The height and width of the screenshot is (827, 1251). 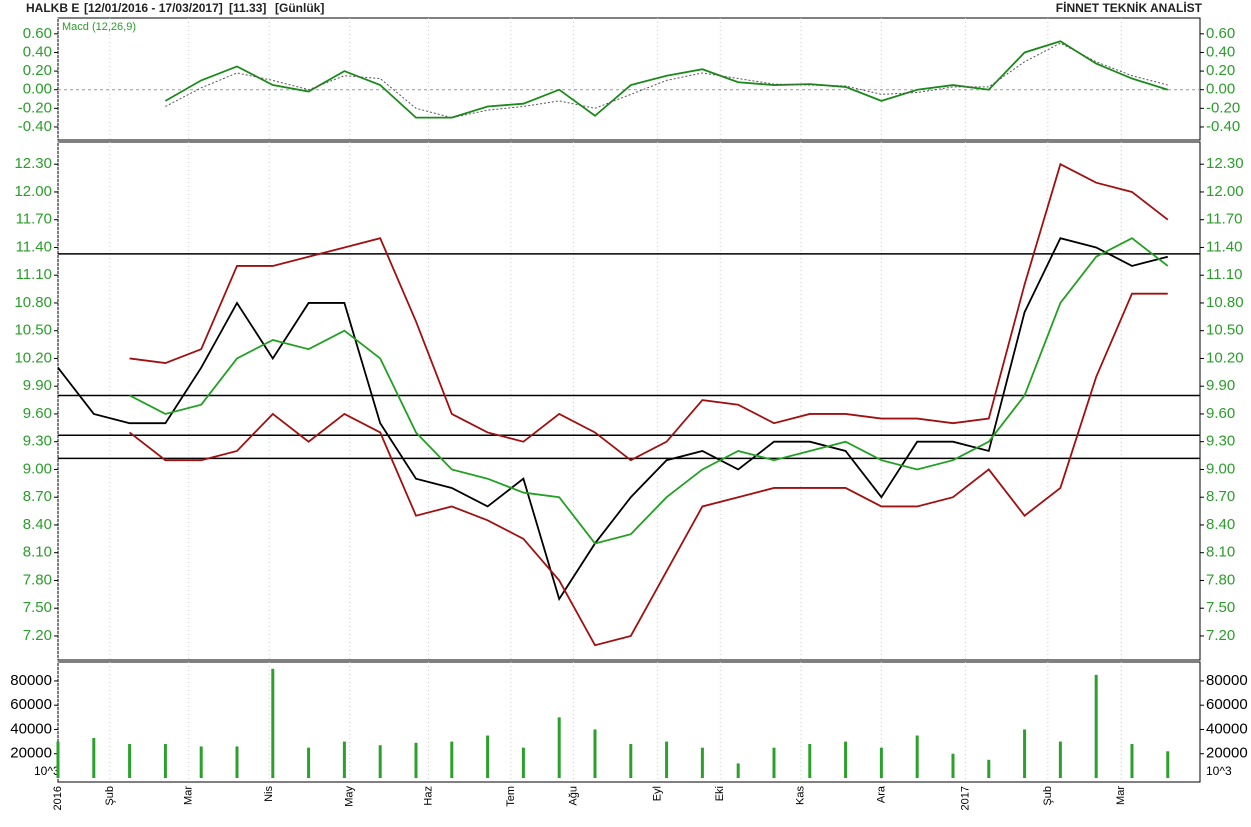 What do you see at coordinates (1223, 126) in the screenshot?
I see `y-tick-label-right: -0.40` at bounding box center [1223, 126].